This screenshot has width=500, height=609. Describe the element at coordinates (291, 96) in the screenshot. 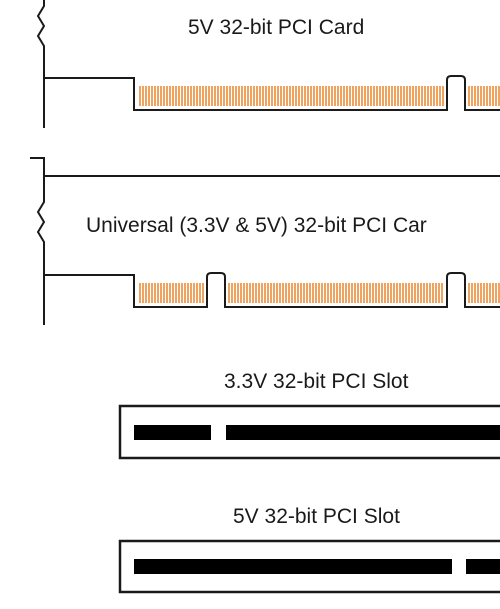

I see `card-5v-contacts-main` at that location.